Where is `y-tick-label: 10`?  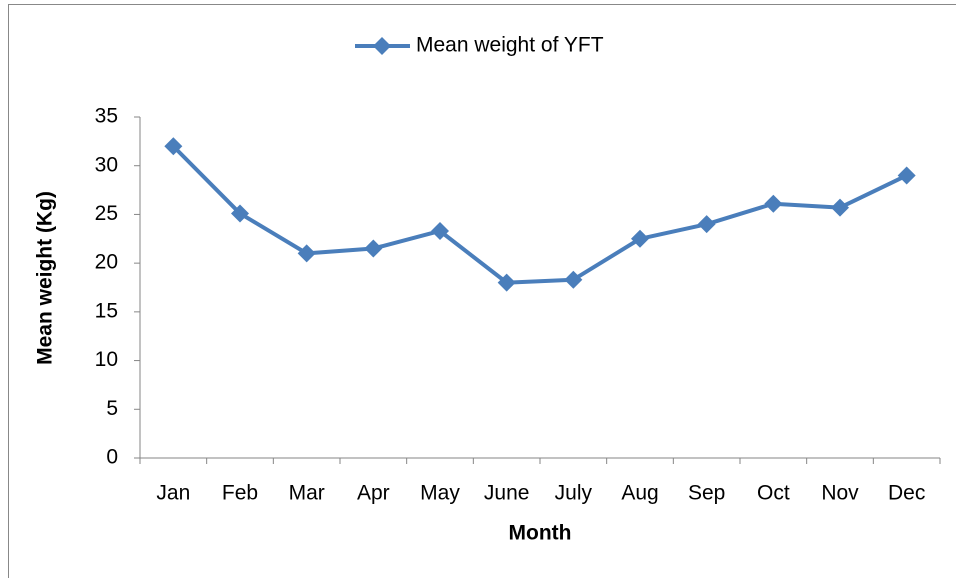 y-tick-label: 10 is located at coordinates (106, 359).